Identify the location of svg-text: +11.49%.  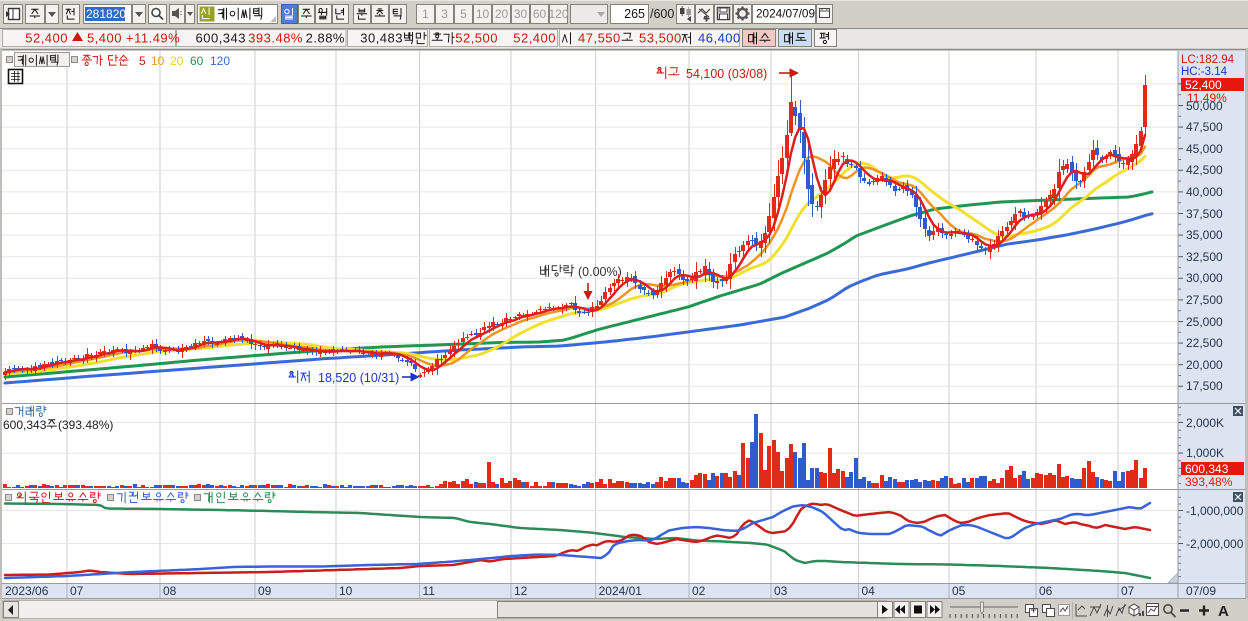
(153, 38).